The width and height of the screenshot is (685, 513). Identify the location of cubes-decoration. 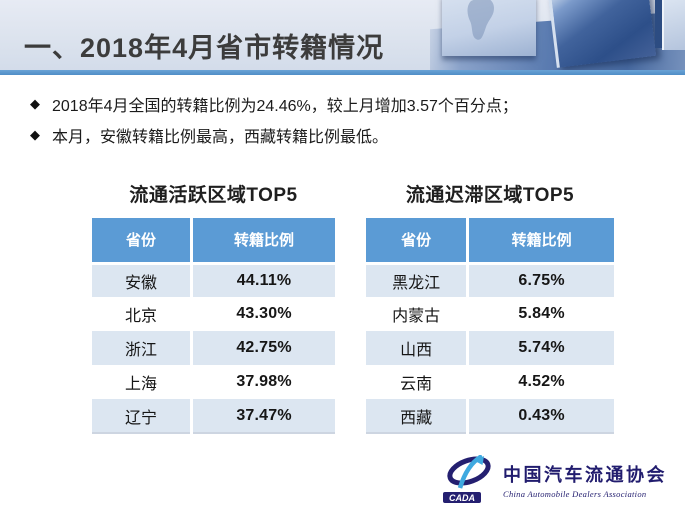
(557, 35).